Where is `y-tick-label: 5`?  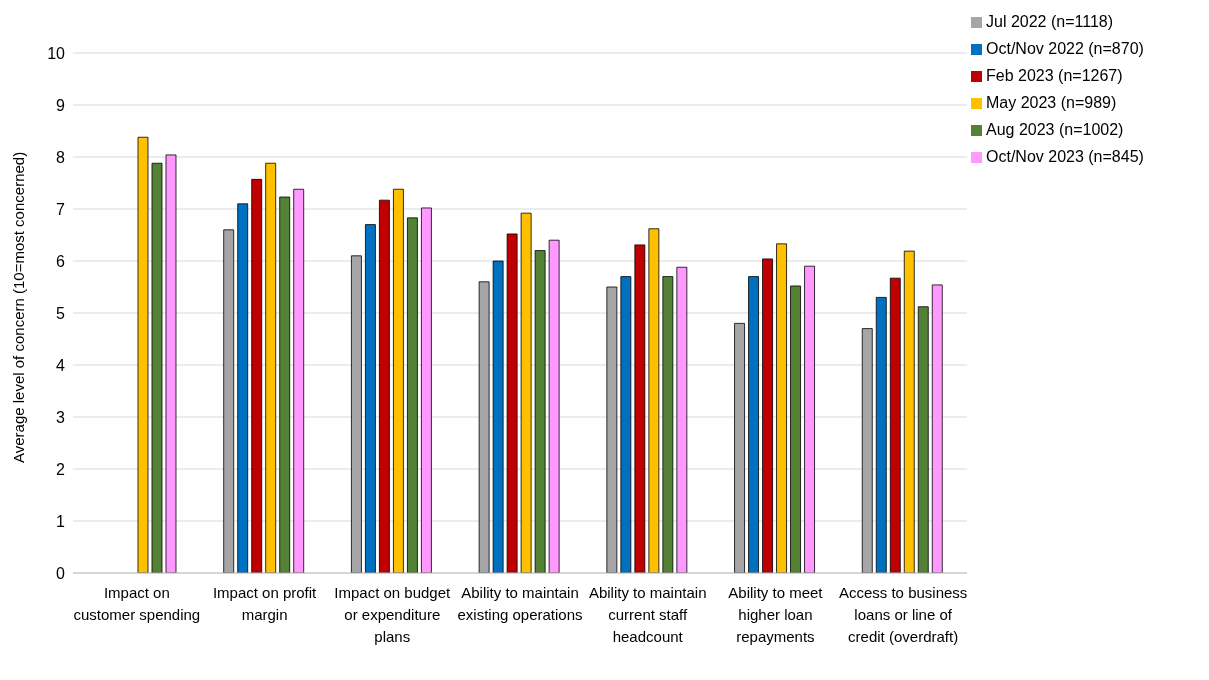
y-tick-label: 5 is located at coordinates (61, 313).